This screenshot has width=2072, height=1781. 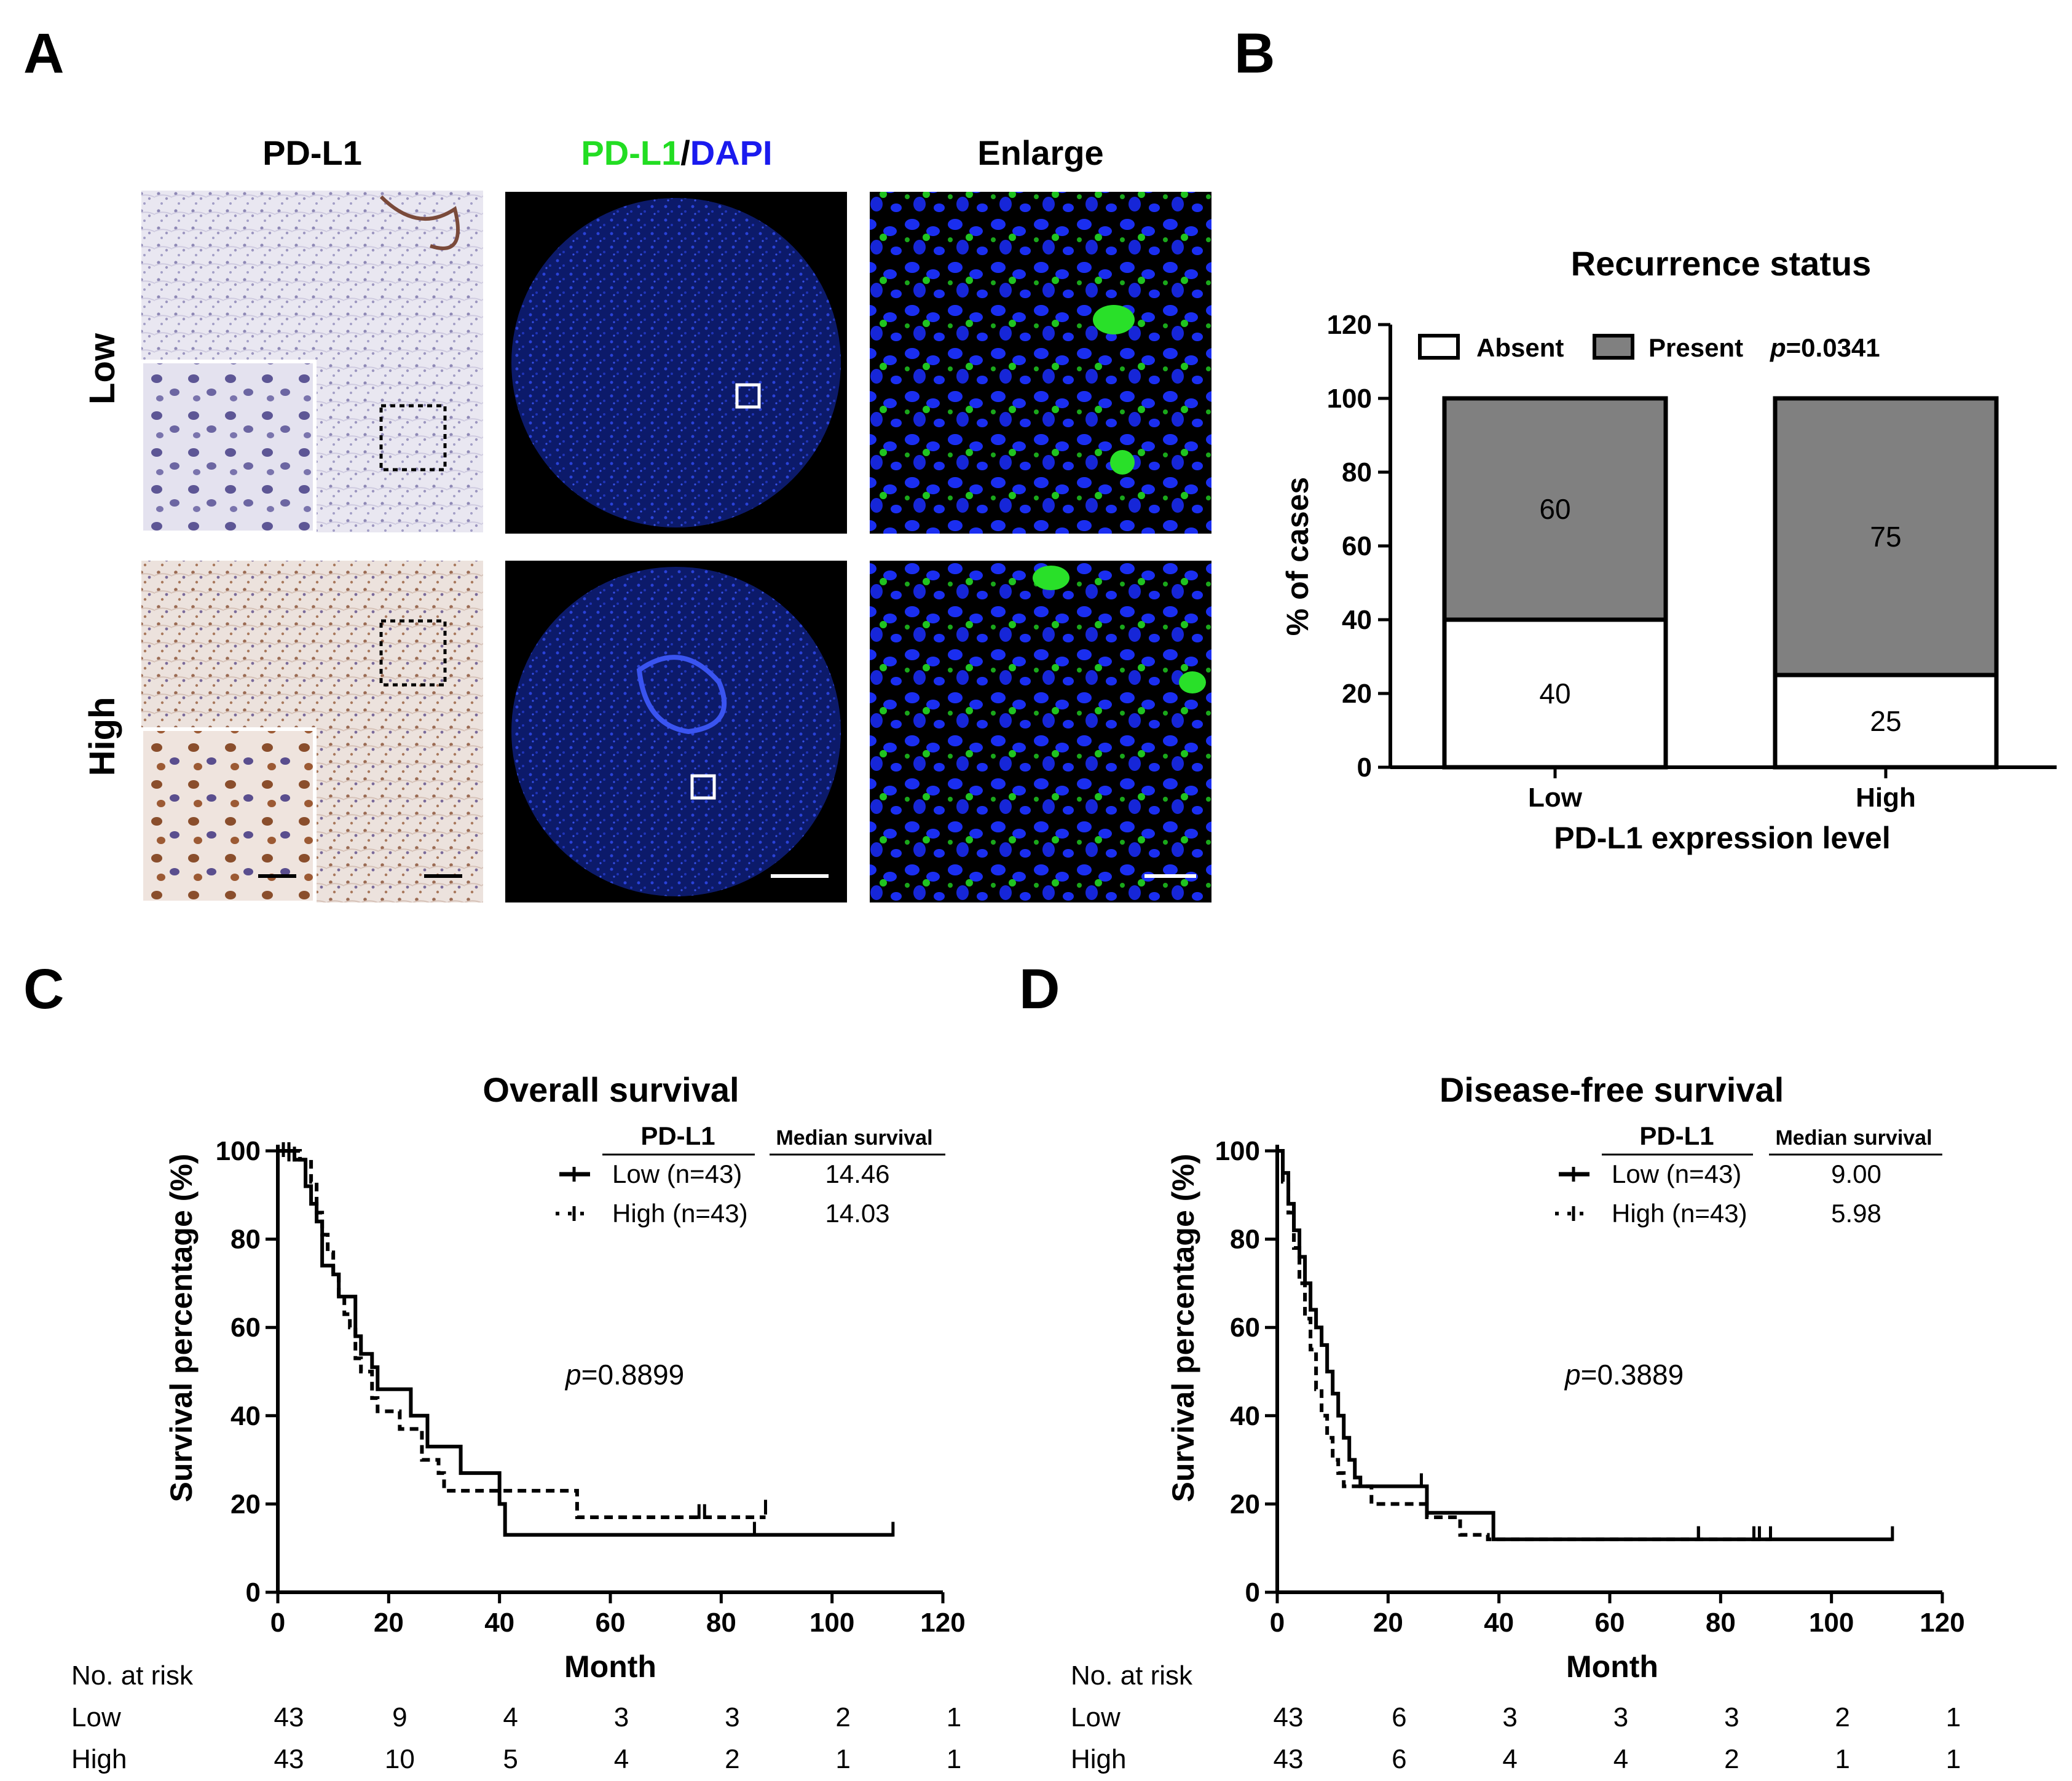 I want to click on km-overall-x-label: Month, so click(x=610, y=1666).